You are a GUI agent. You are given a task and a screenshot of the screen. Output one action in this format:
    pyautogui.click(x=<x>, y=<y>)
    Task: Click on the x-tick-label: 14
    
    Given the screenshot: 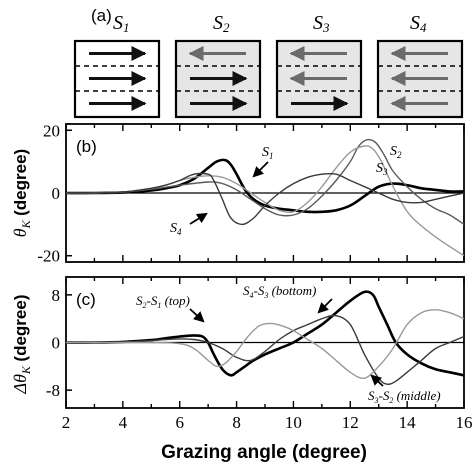 What is the action you would take?
    pyautogui.click(x=408, y=422)
    